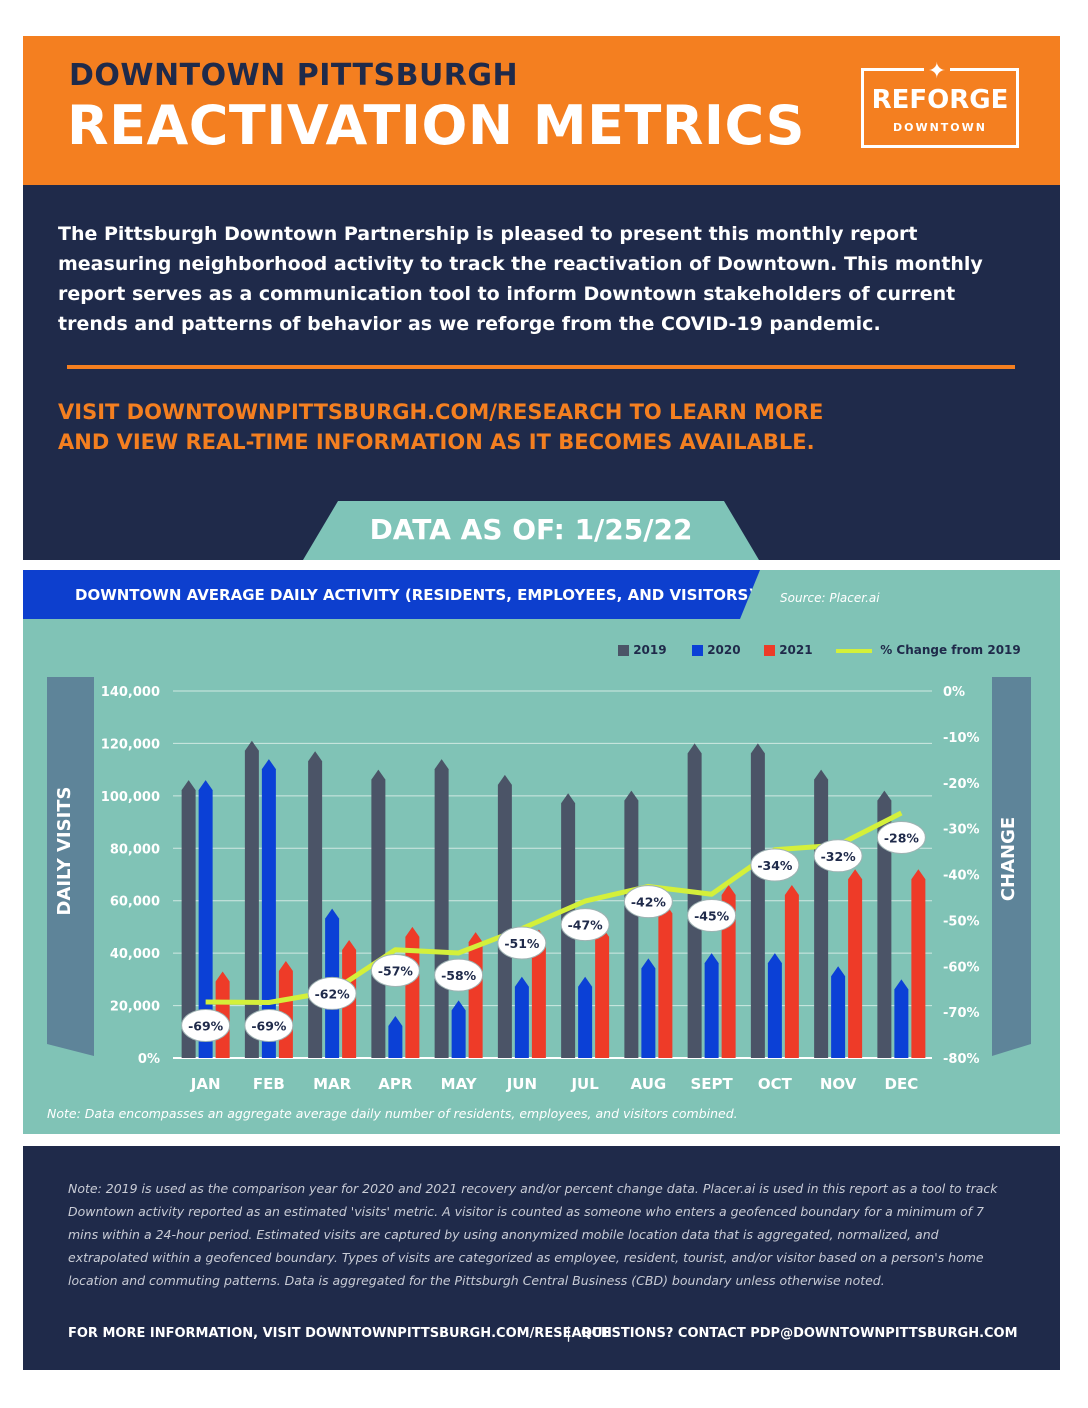 The width and height of the screenshot is (1088, 1408). Describe the element at coordinates (315, 904) in the screenshot. I see `bar-2019-mar` at that location.